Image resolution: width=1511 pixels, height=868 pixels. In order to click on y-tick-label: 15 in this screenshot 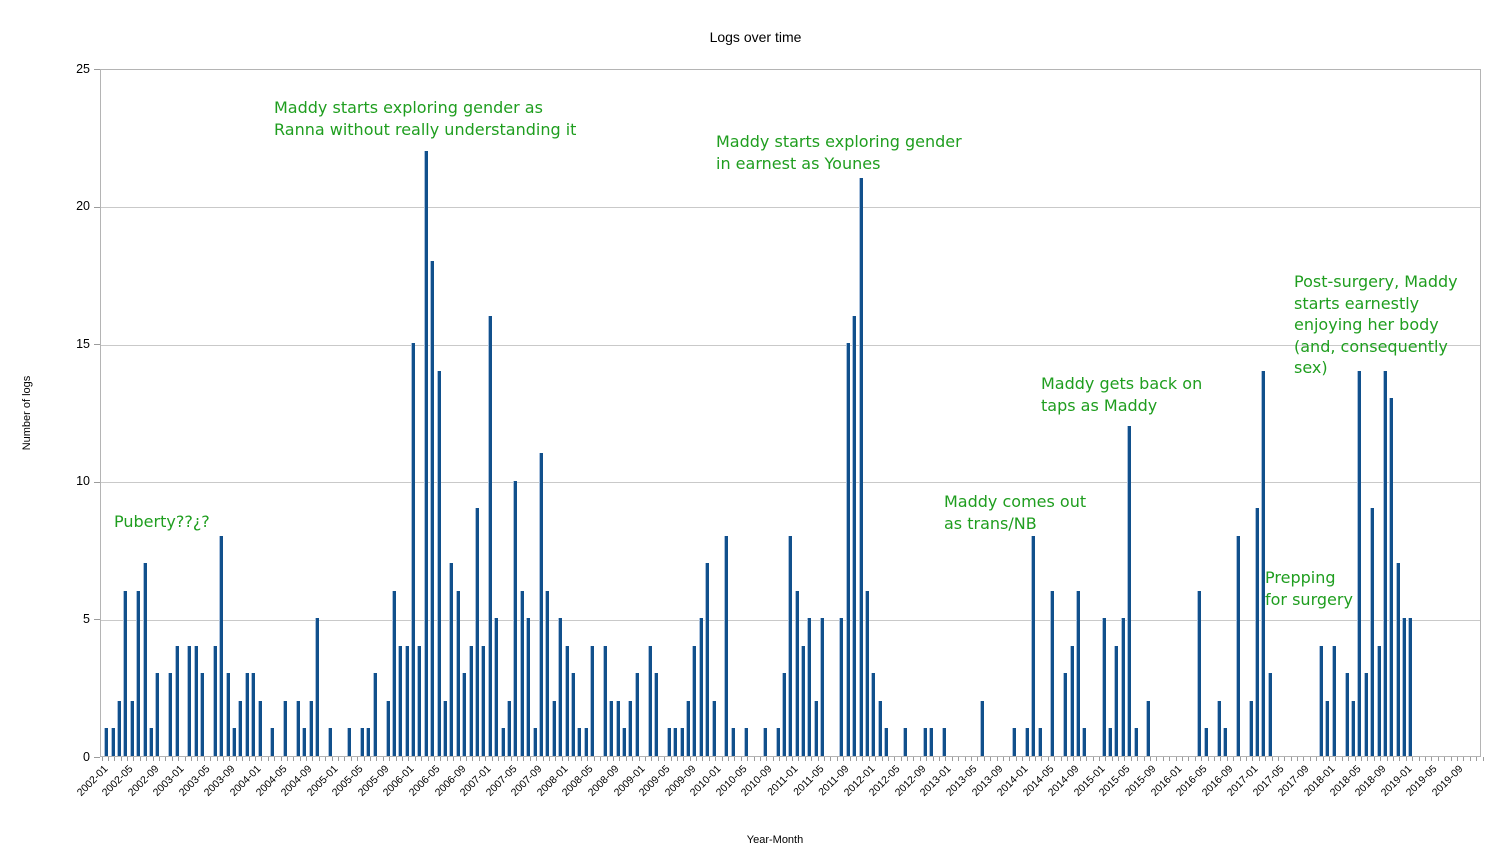, I will do `click(83, 343)`.